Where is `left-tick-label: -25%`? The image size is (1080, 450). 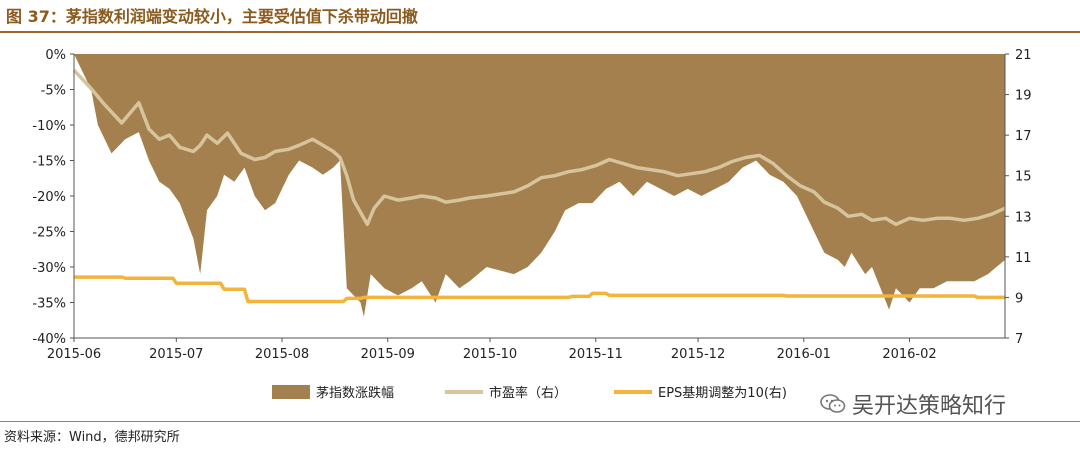 left-tick-label: -25% is located at coordinates (49, 233).